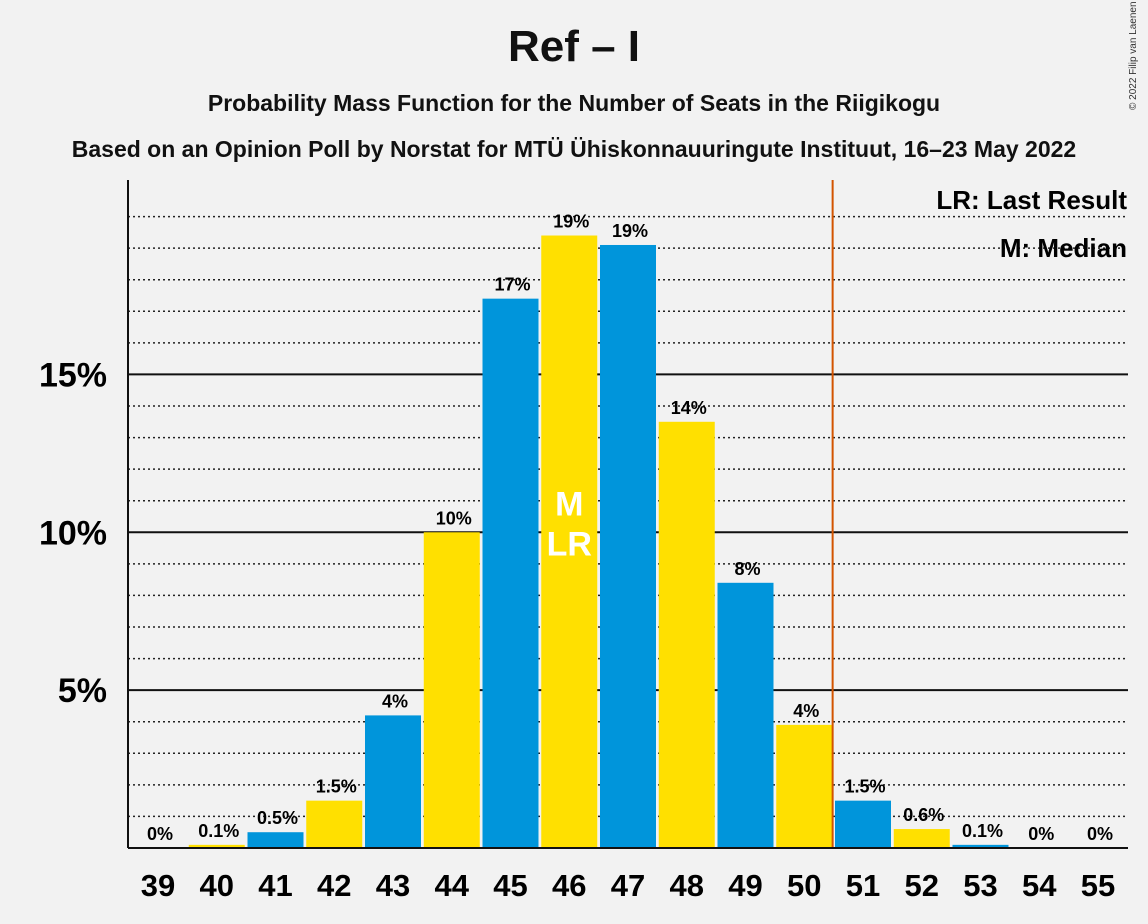 This screenshot has width=1148, height=924. What do you see at coordinates (277, 818) in the screenshot?
I see `value-label: 0.5%` at bounding box center [277, 818].